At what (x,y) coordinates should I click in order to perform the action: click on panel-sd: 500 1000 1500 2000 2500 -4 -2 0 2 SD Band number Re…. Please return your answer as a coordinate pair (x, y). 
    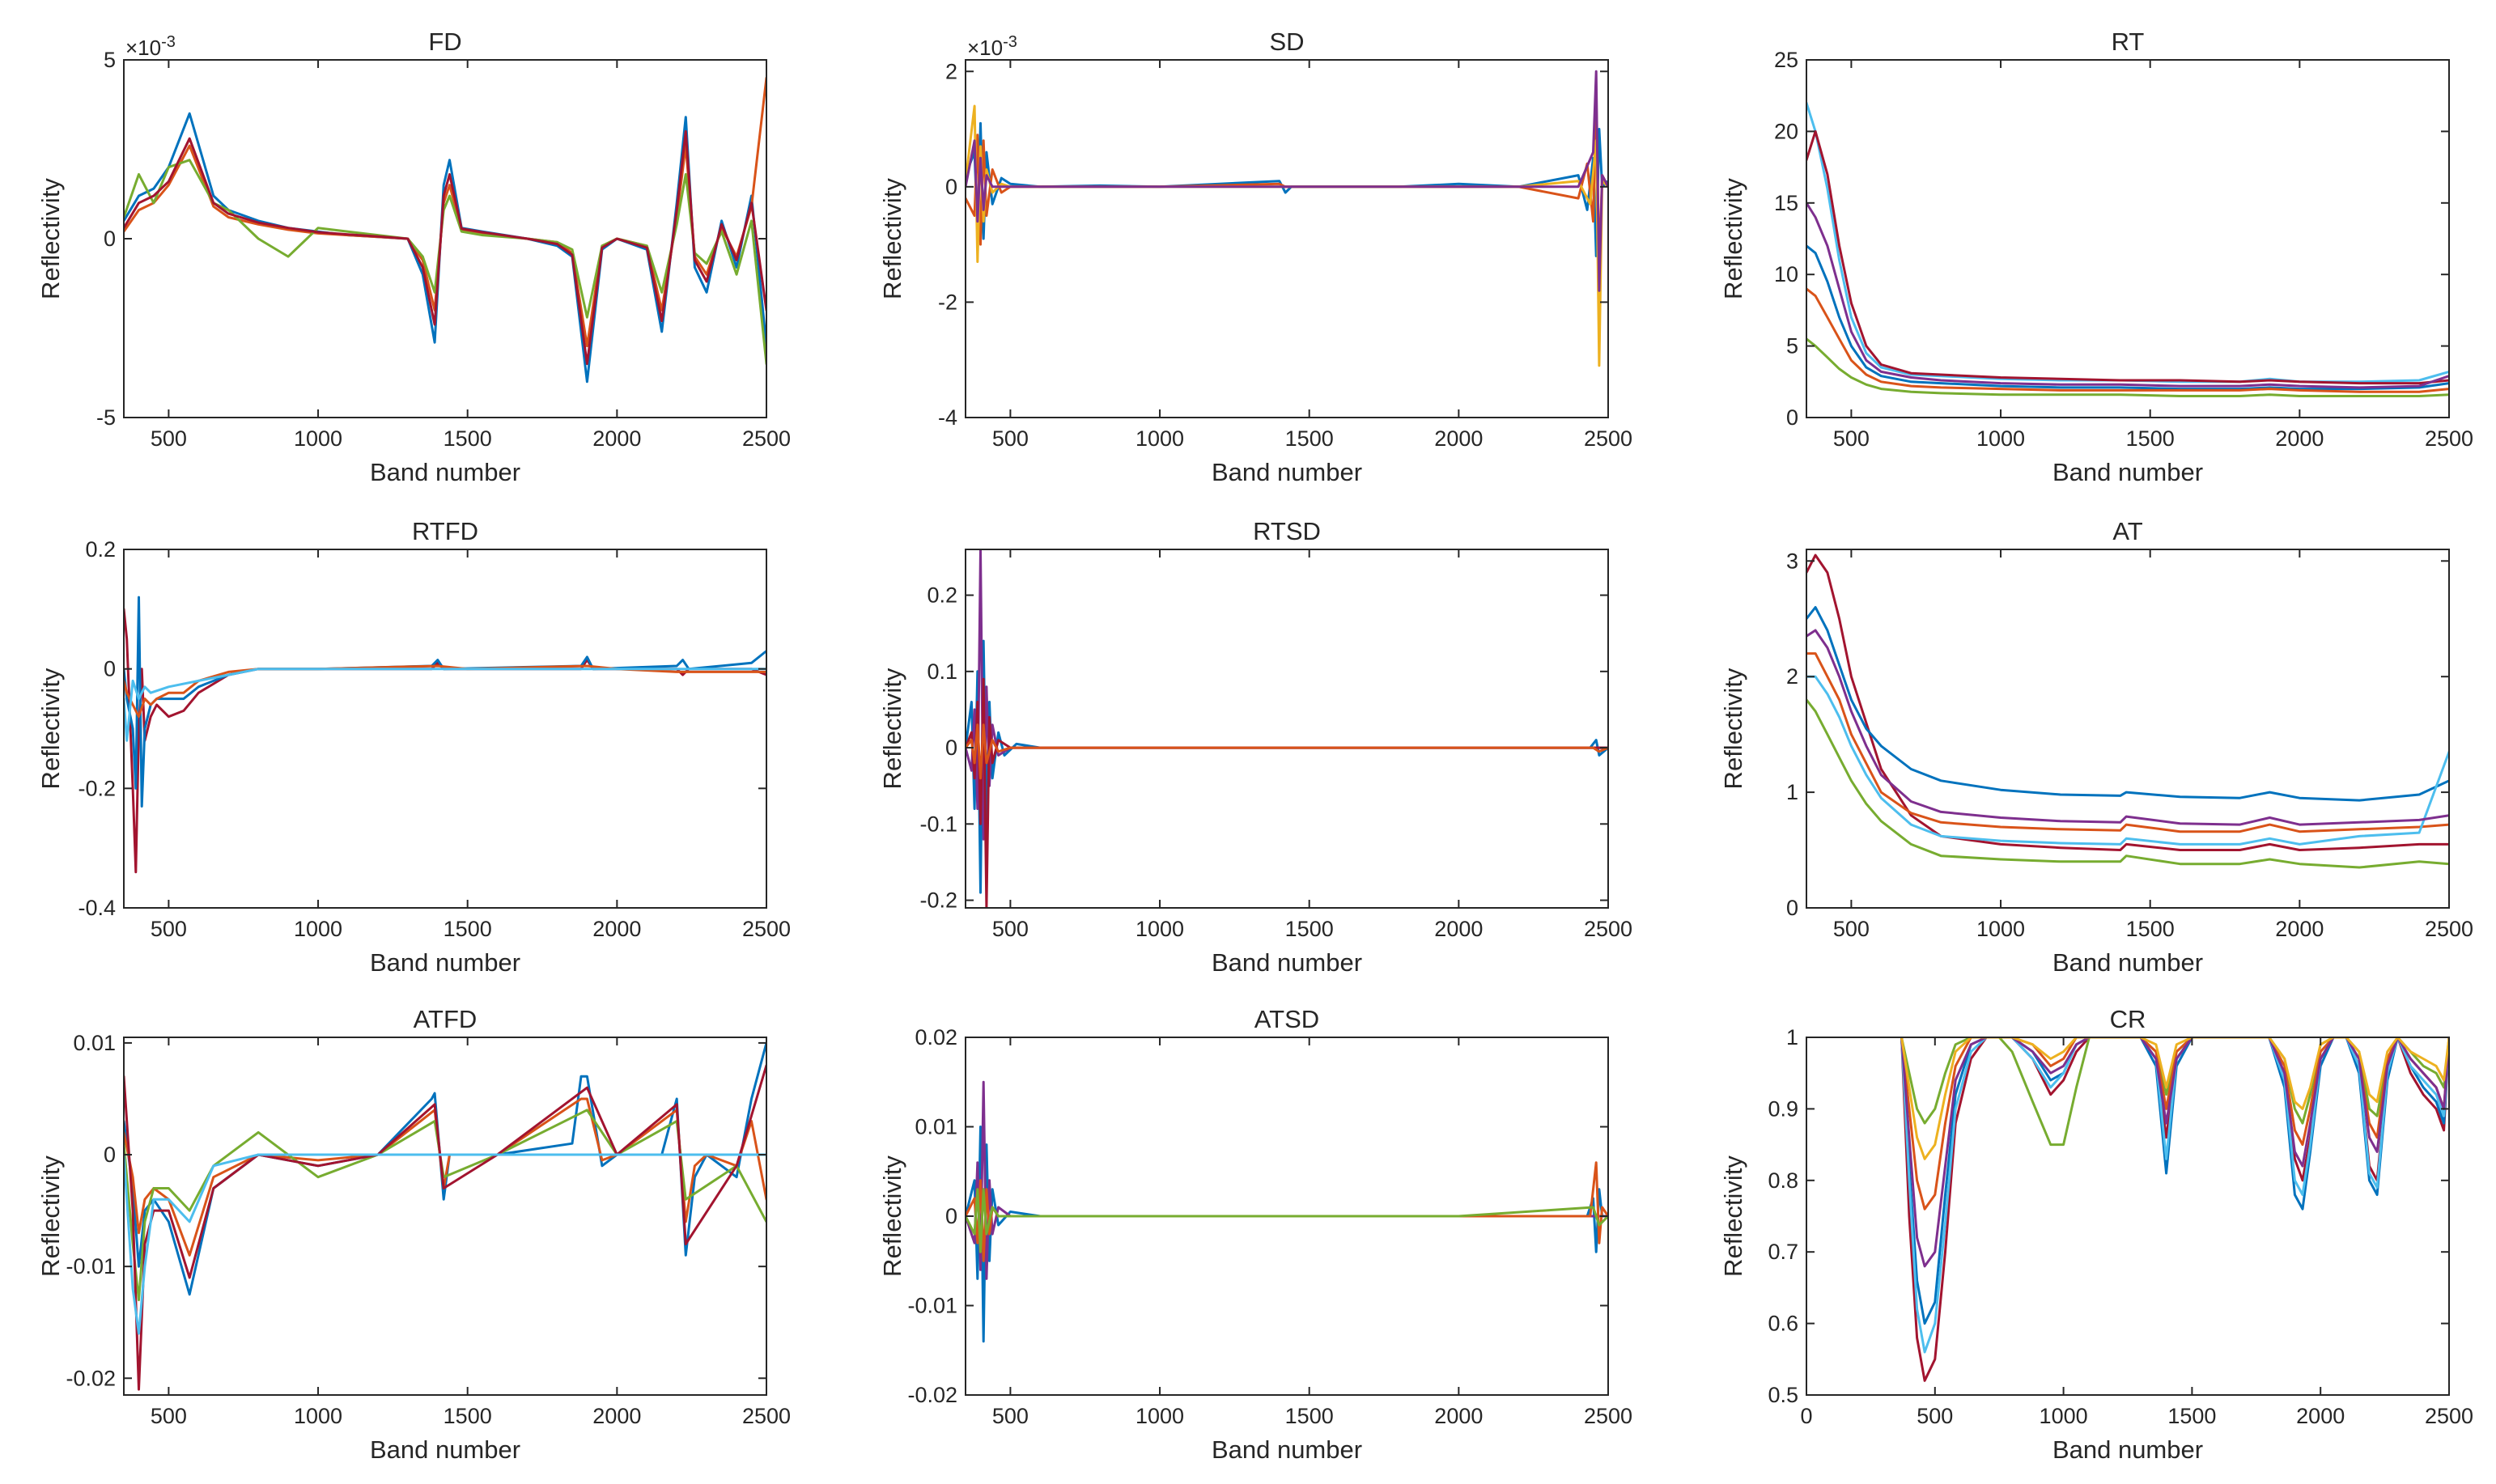
    Looking at the image, I should click on (1255, 257).